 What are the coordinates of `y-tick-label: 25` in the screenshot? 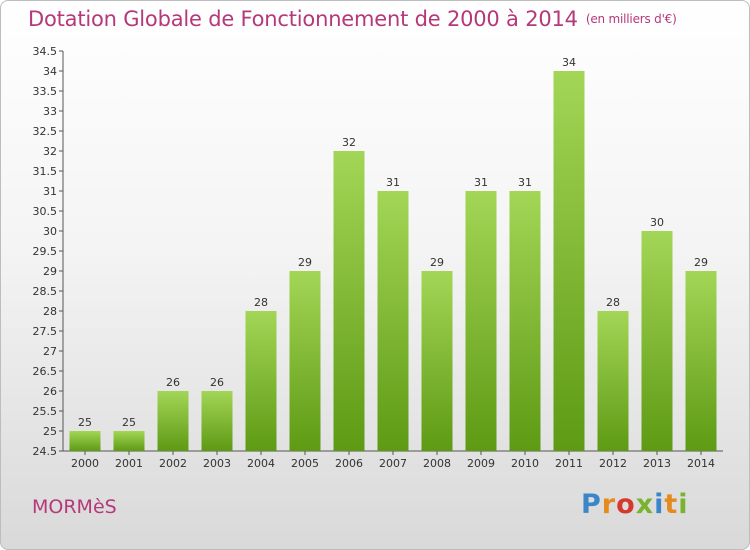 It's located at (50, 431).